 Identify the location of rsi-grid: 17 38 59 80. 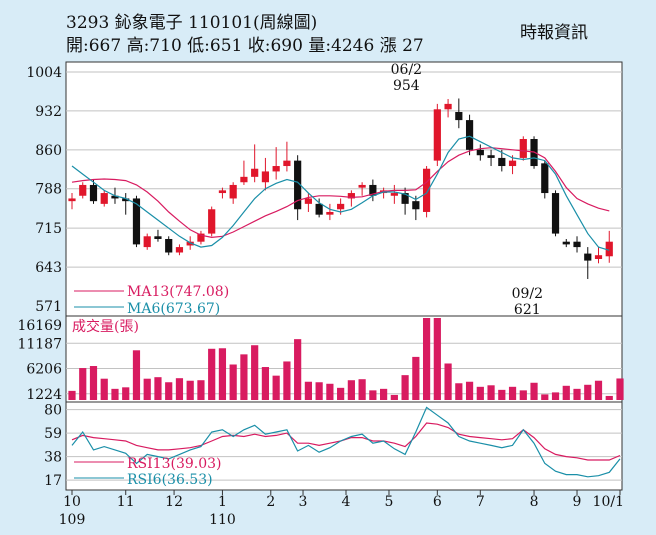
(333, 446).